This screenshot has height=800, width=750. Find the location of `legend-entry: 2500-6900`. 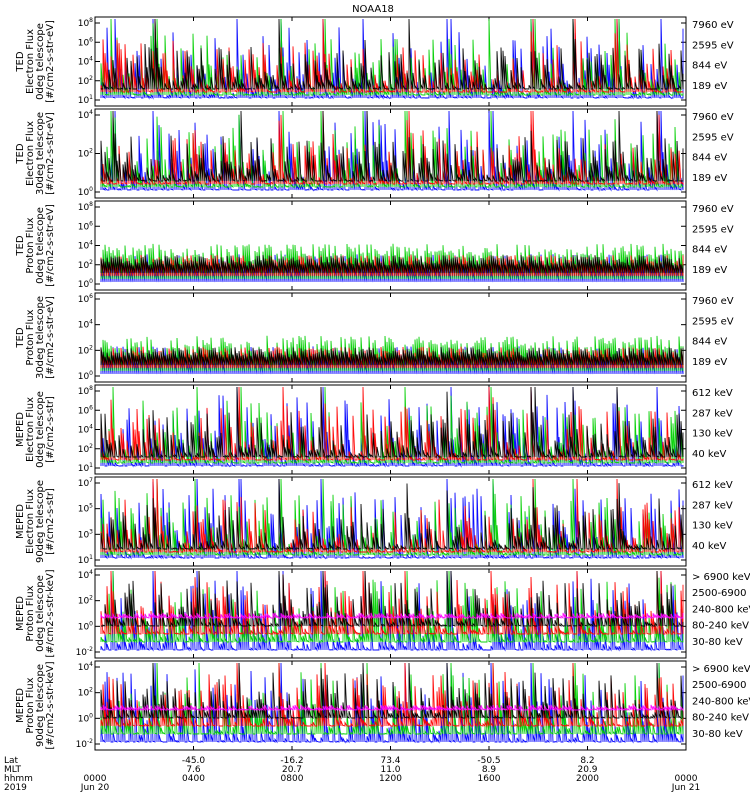

legend-entry: 2500-6900 is located at coordinates (719, 685).